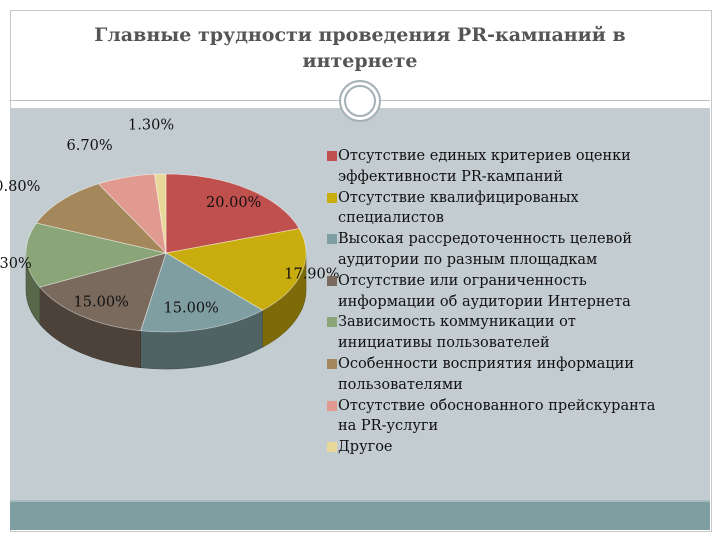  Describe the element at coordinates (360, 101) in the screenshot. I see `circle-ornament-icon` at that location.